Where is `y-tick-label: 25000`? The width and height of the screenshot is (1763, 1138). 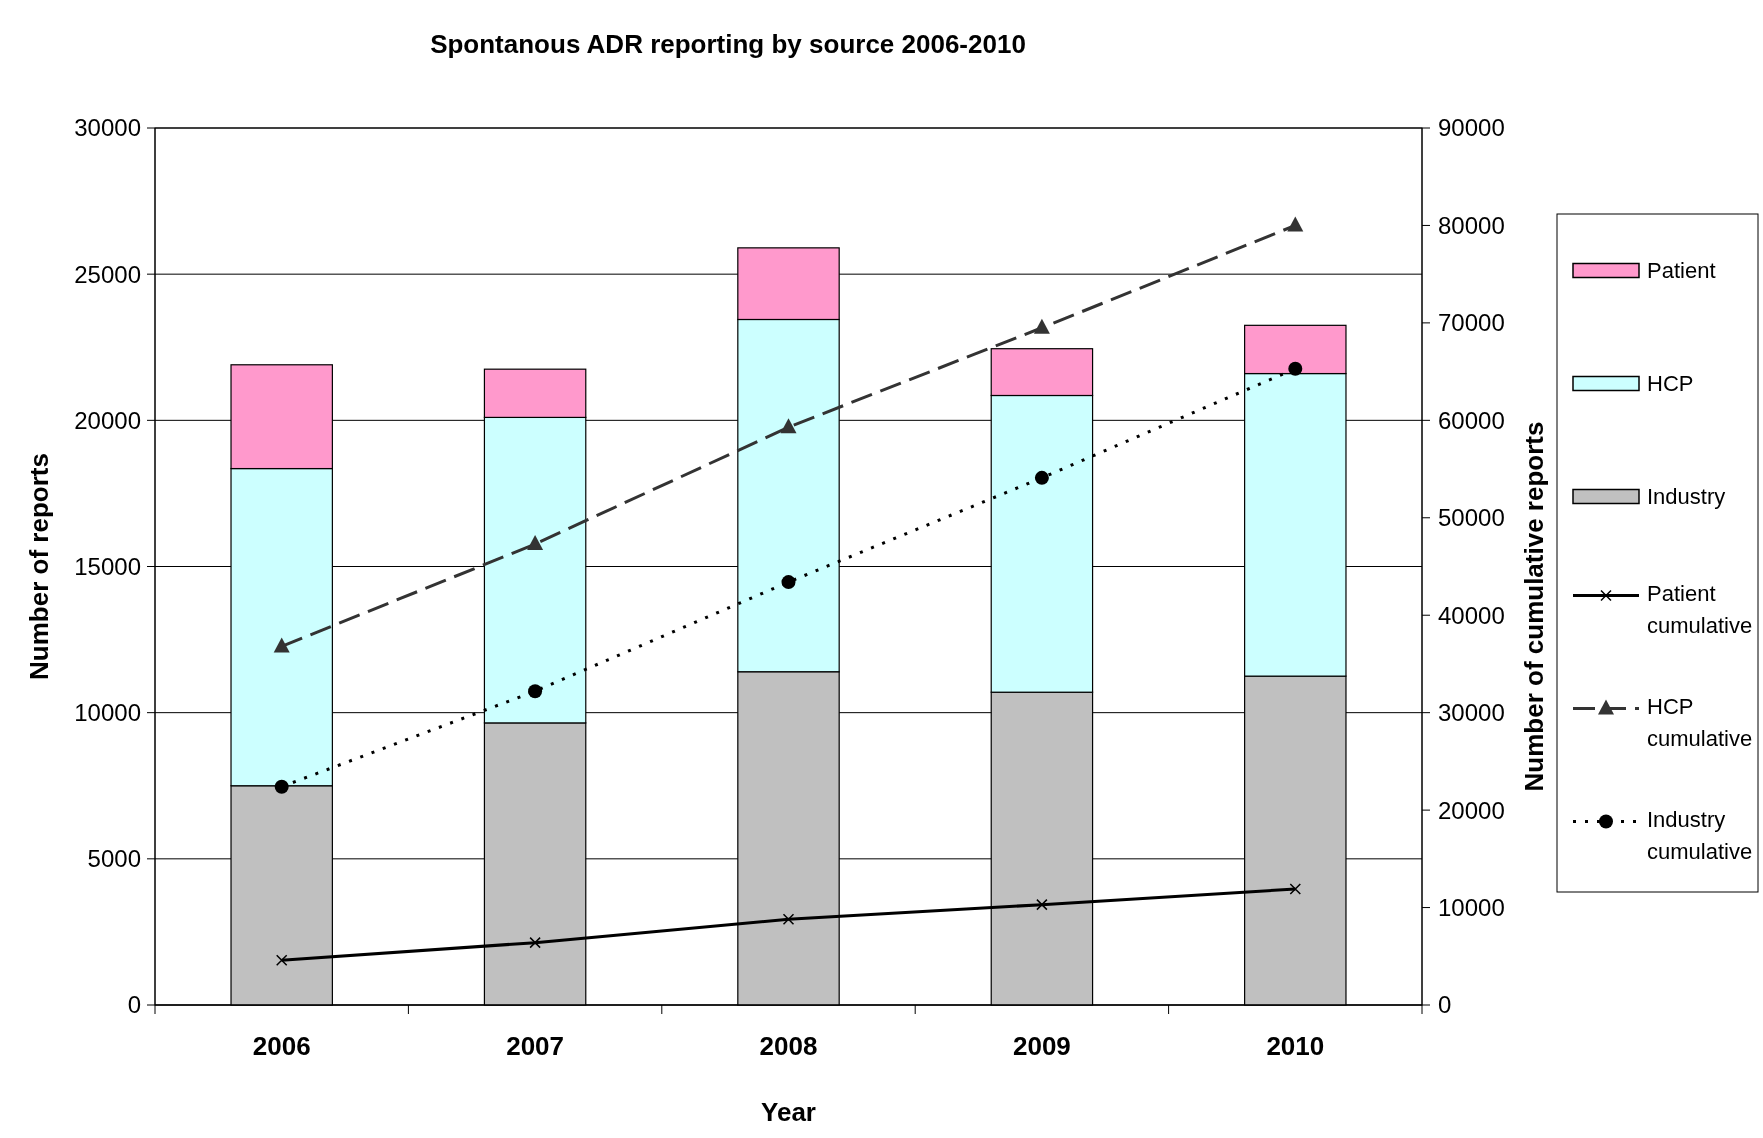
y-tick-label: 25000 is located at coordinates (107, 274).